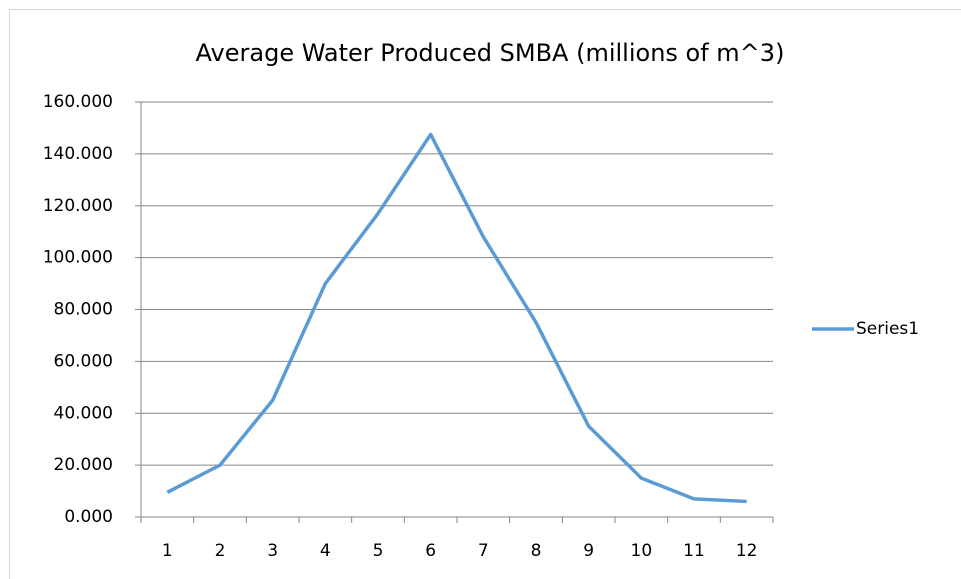 This screenshot has height=579, width=961. Describe the element at coordinates (78, 206) in the screenshot. I see `y-tick-label: 120.000` at that location.